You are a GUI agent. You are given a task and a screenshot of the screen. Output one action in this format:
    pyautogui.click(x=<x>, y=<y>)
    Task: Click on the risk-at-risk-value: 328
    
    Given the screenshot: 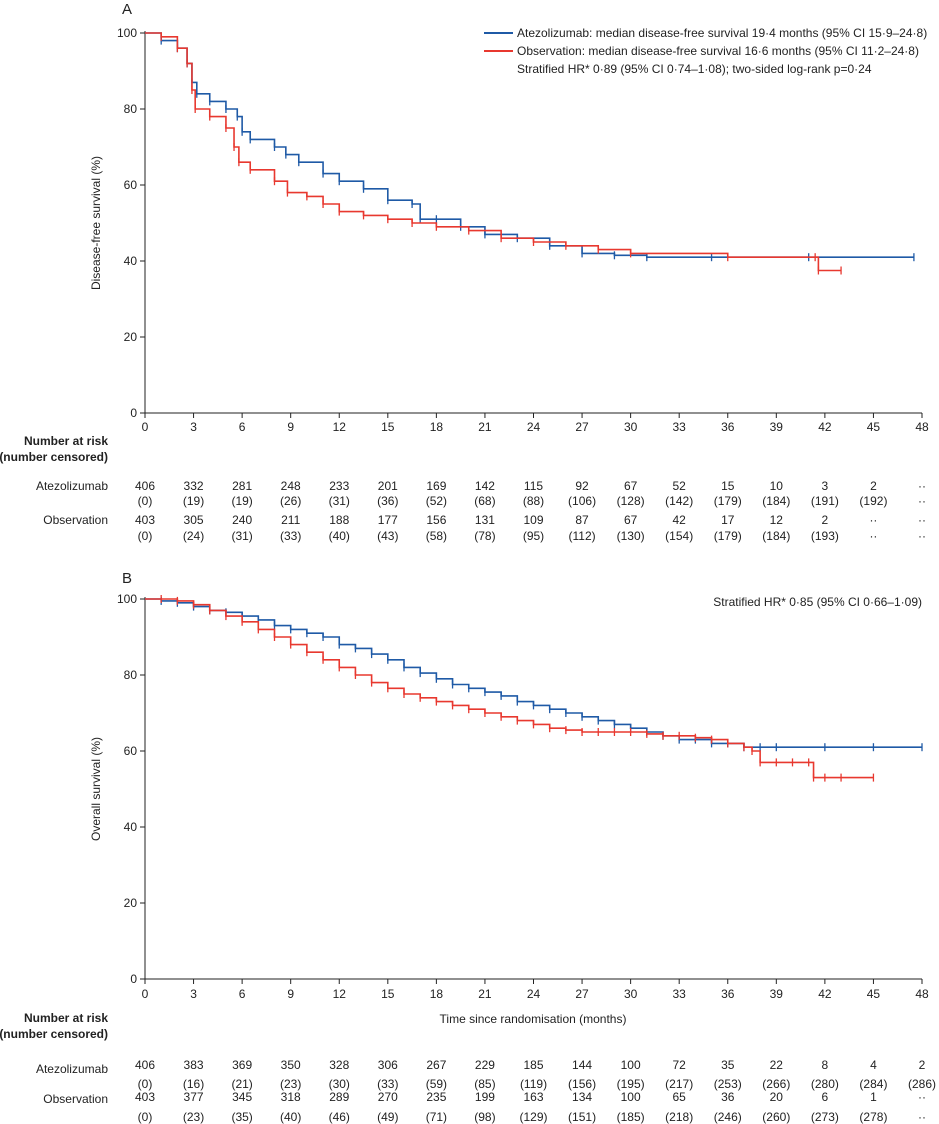 What is the action you would take?
    pyautogui.click(x=339, y=1065)
    